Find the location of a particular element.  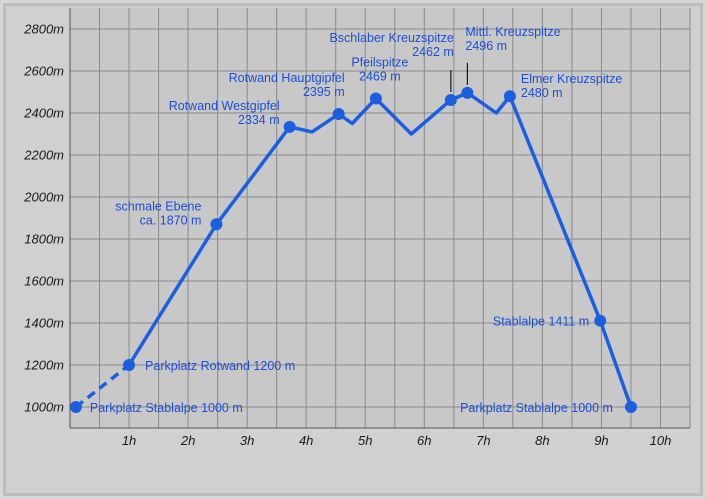

waypoint-label: Pfeilspitze is located at coordinates (379, 63).